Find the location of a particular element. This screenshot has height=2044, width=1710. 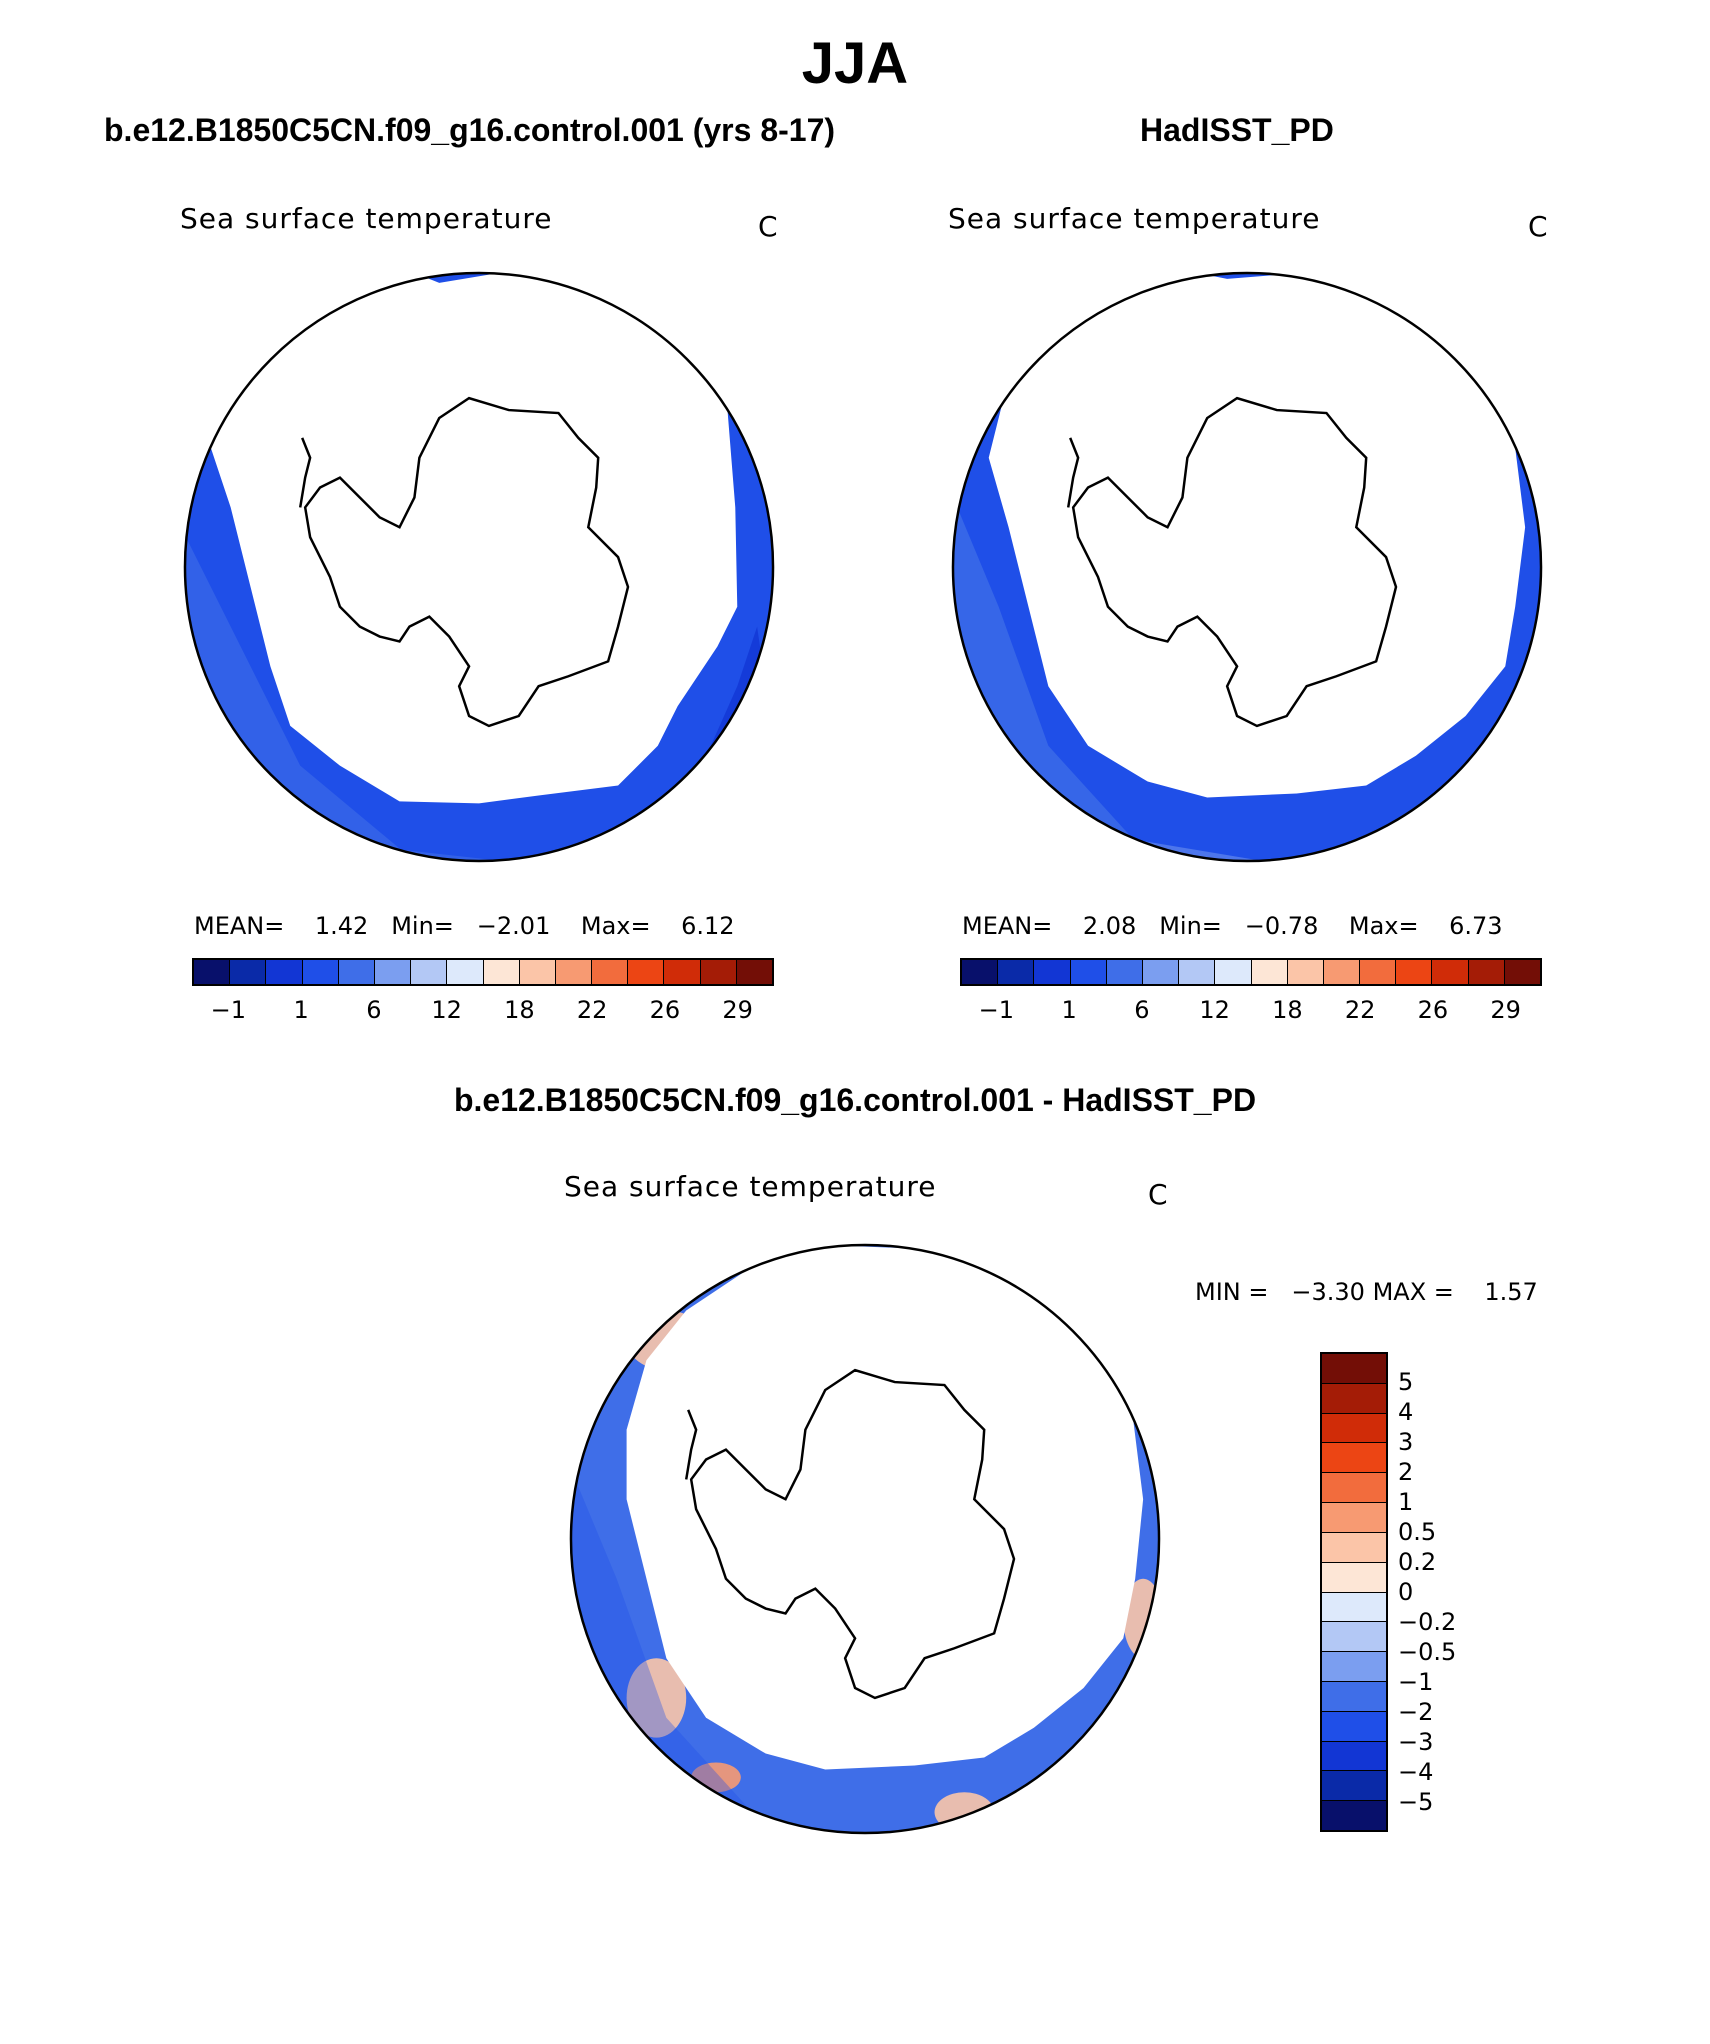

colorbar-tick-label: 5 is located at coordinates (1406, 1382).